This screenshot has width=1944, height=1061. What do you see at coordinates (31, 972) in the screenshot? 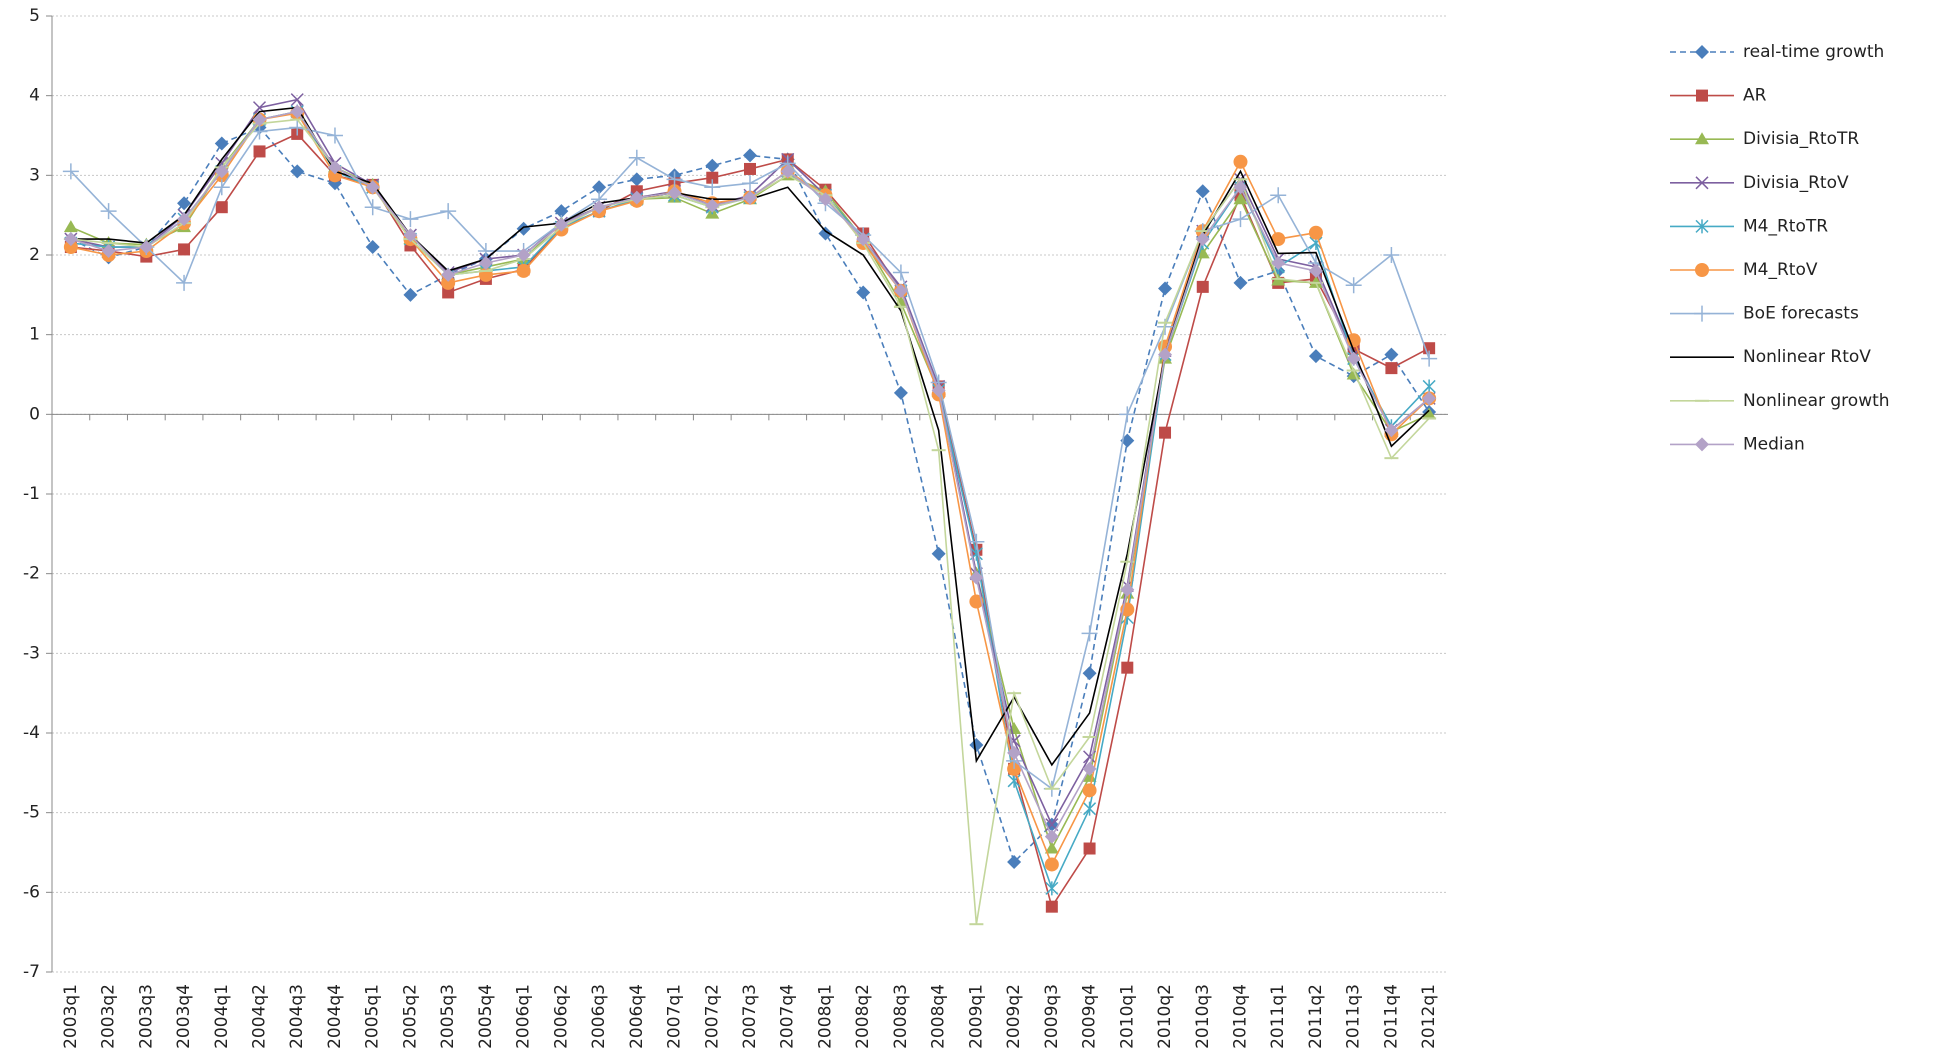
I see `y-tick-label: -7` at bounding box center [31, 972].